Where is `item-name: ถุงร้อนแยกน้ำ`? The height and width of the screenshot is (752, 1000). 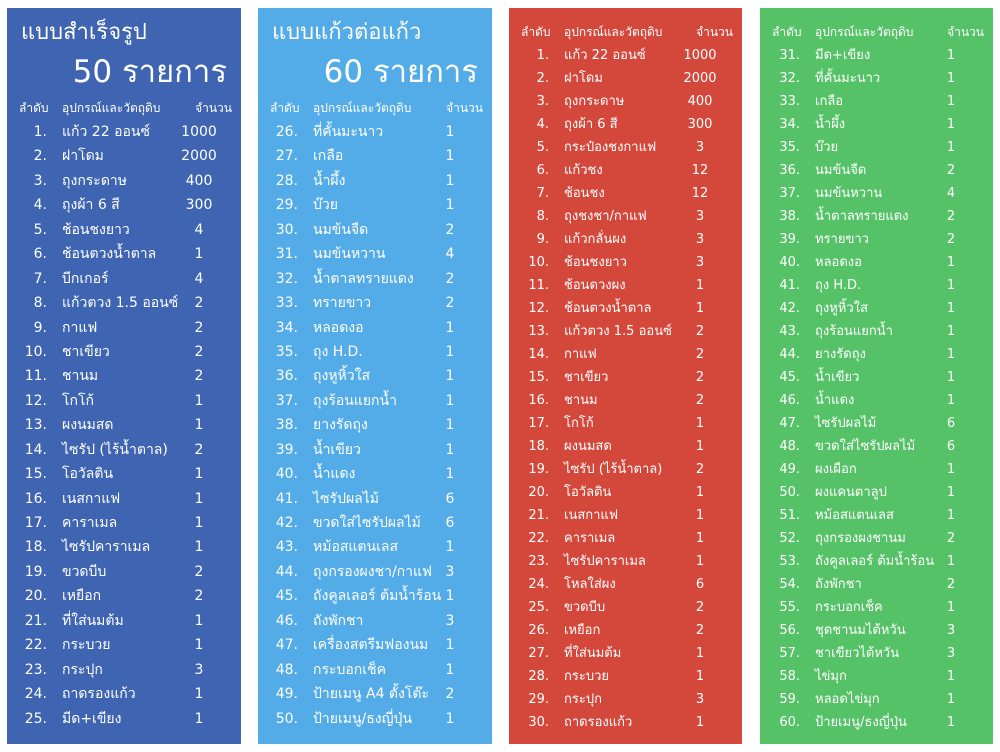 item-name: ถุงร้อนแยกน้ำ is located at coordinates (854, 331).